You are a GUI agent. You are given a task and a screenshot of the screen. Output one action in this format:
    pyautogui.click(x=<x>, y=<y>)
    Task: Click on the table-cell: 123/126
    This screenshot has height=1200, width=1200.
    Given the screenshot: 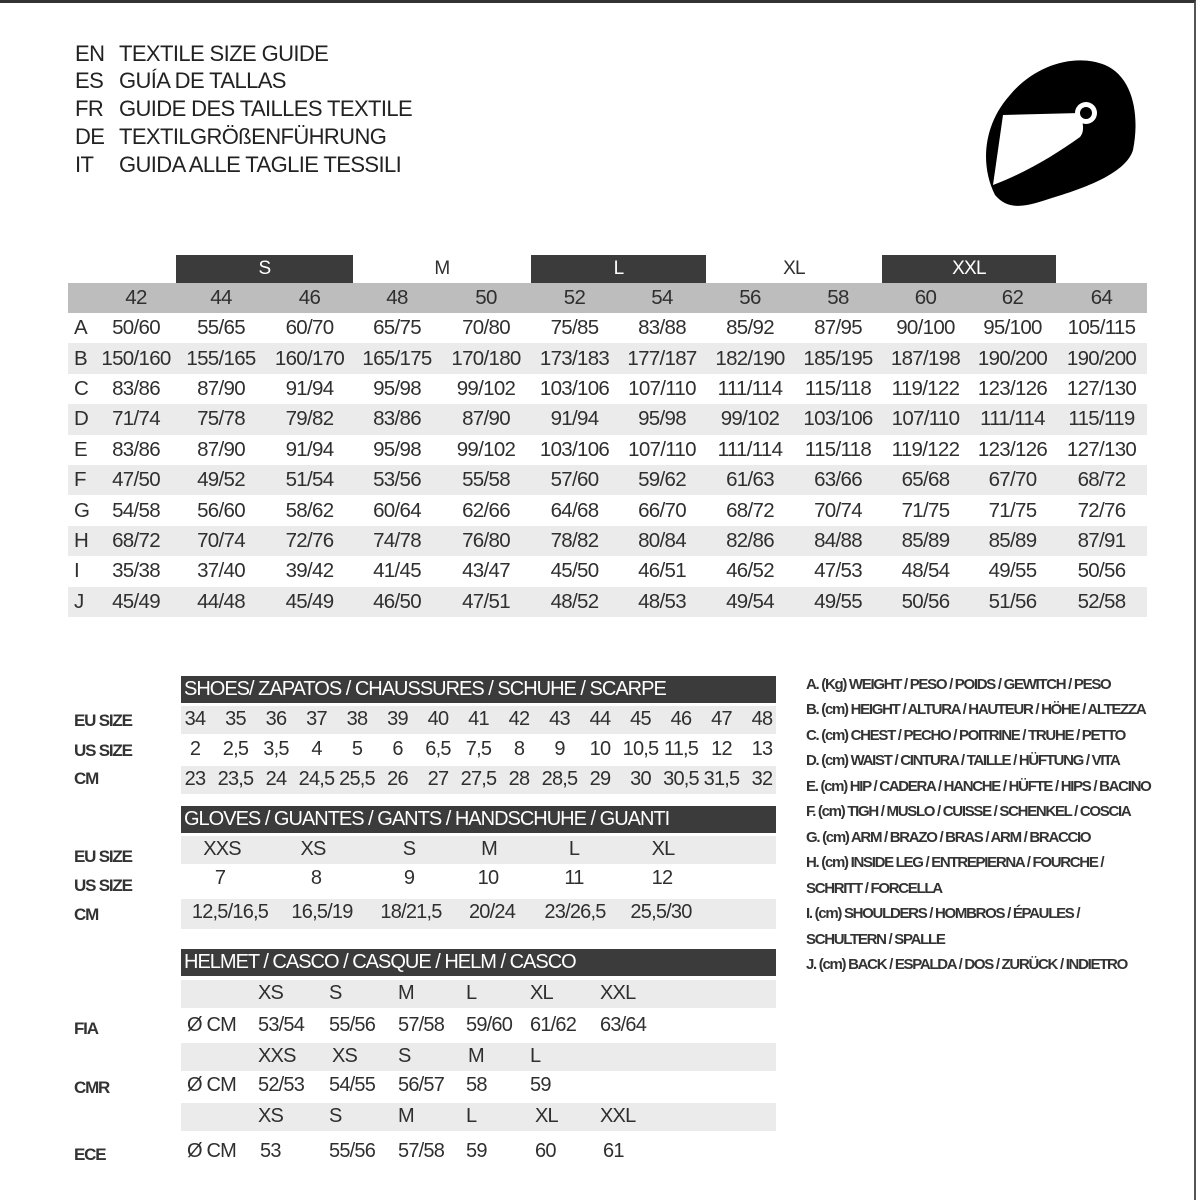 What is the action you would take?
    pyautogui.click(x=1012, y=449)
    